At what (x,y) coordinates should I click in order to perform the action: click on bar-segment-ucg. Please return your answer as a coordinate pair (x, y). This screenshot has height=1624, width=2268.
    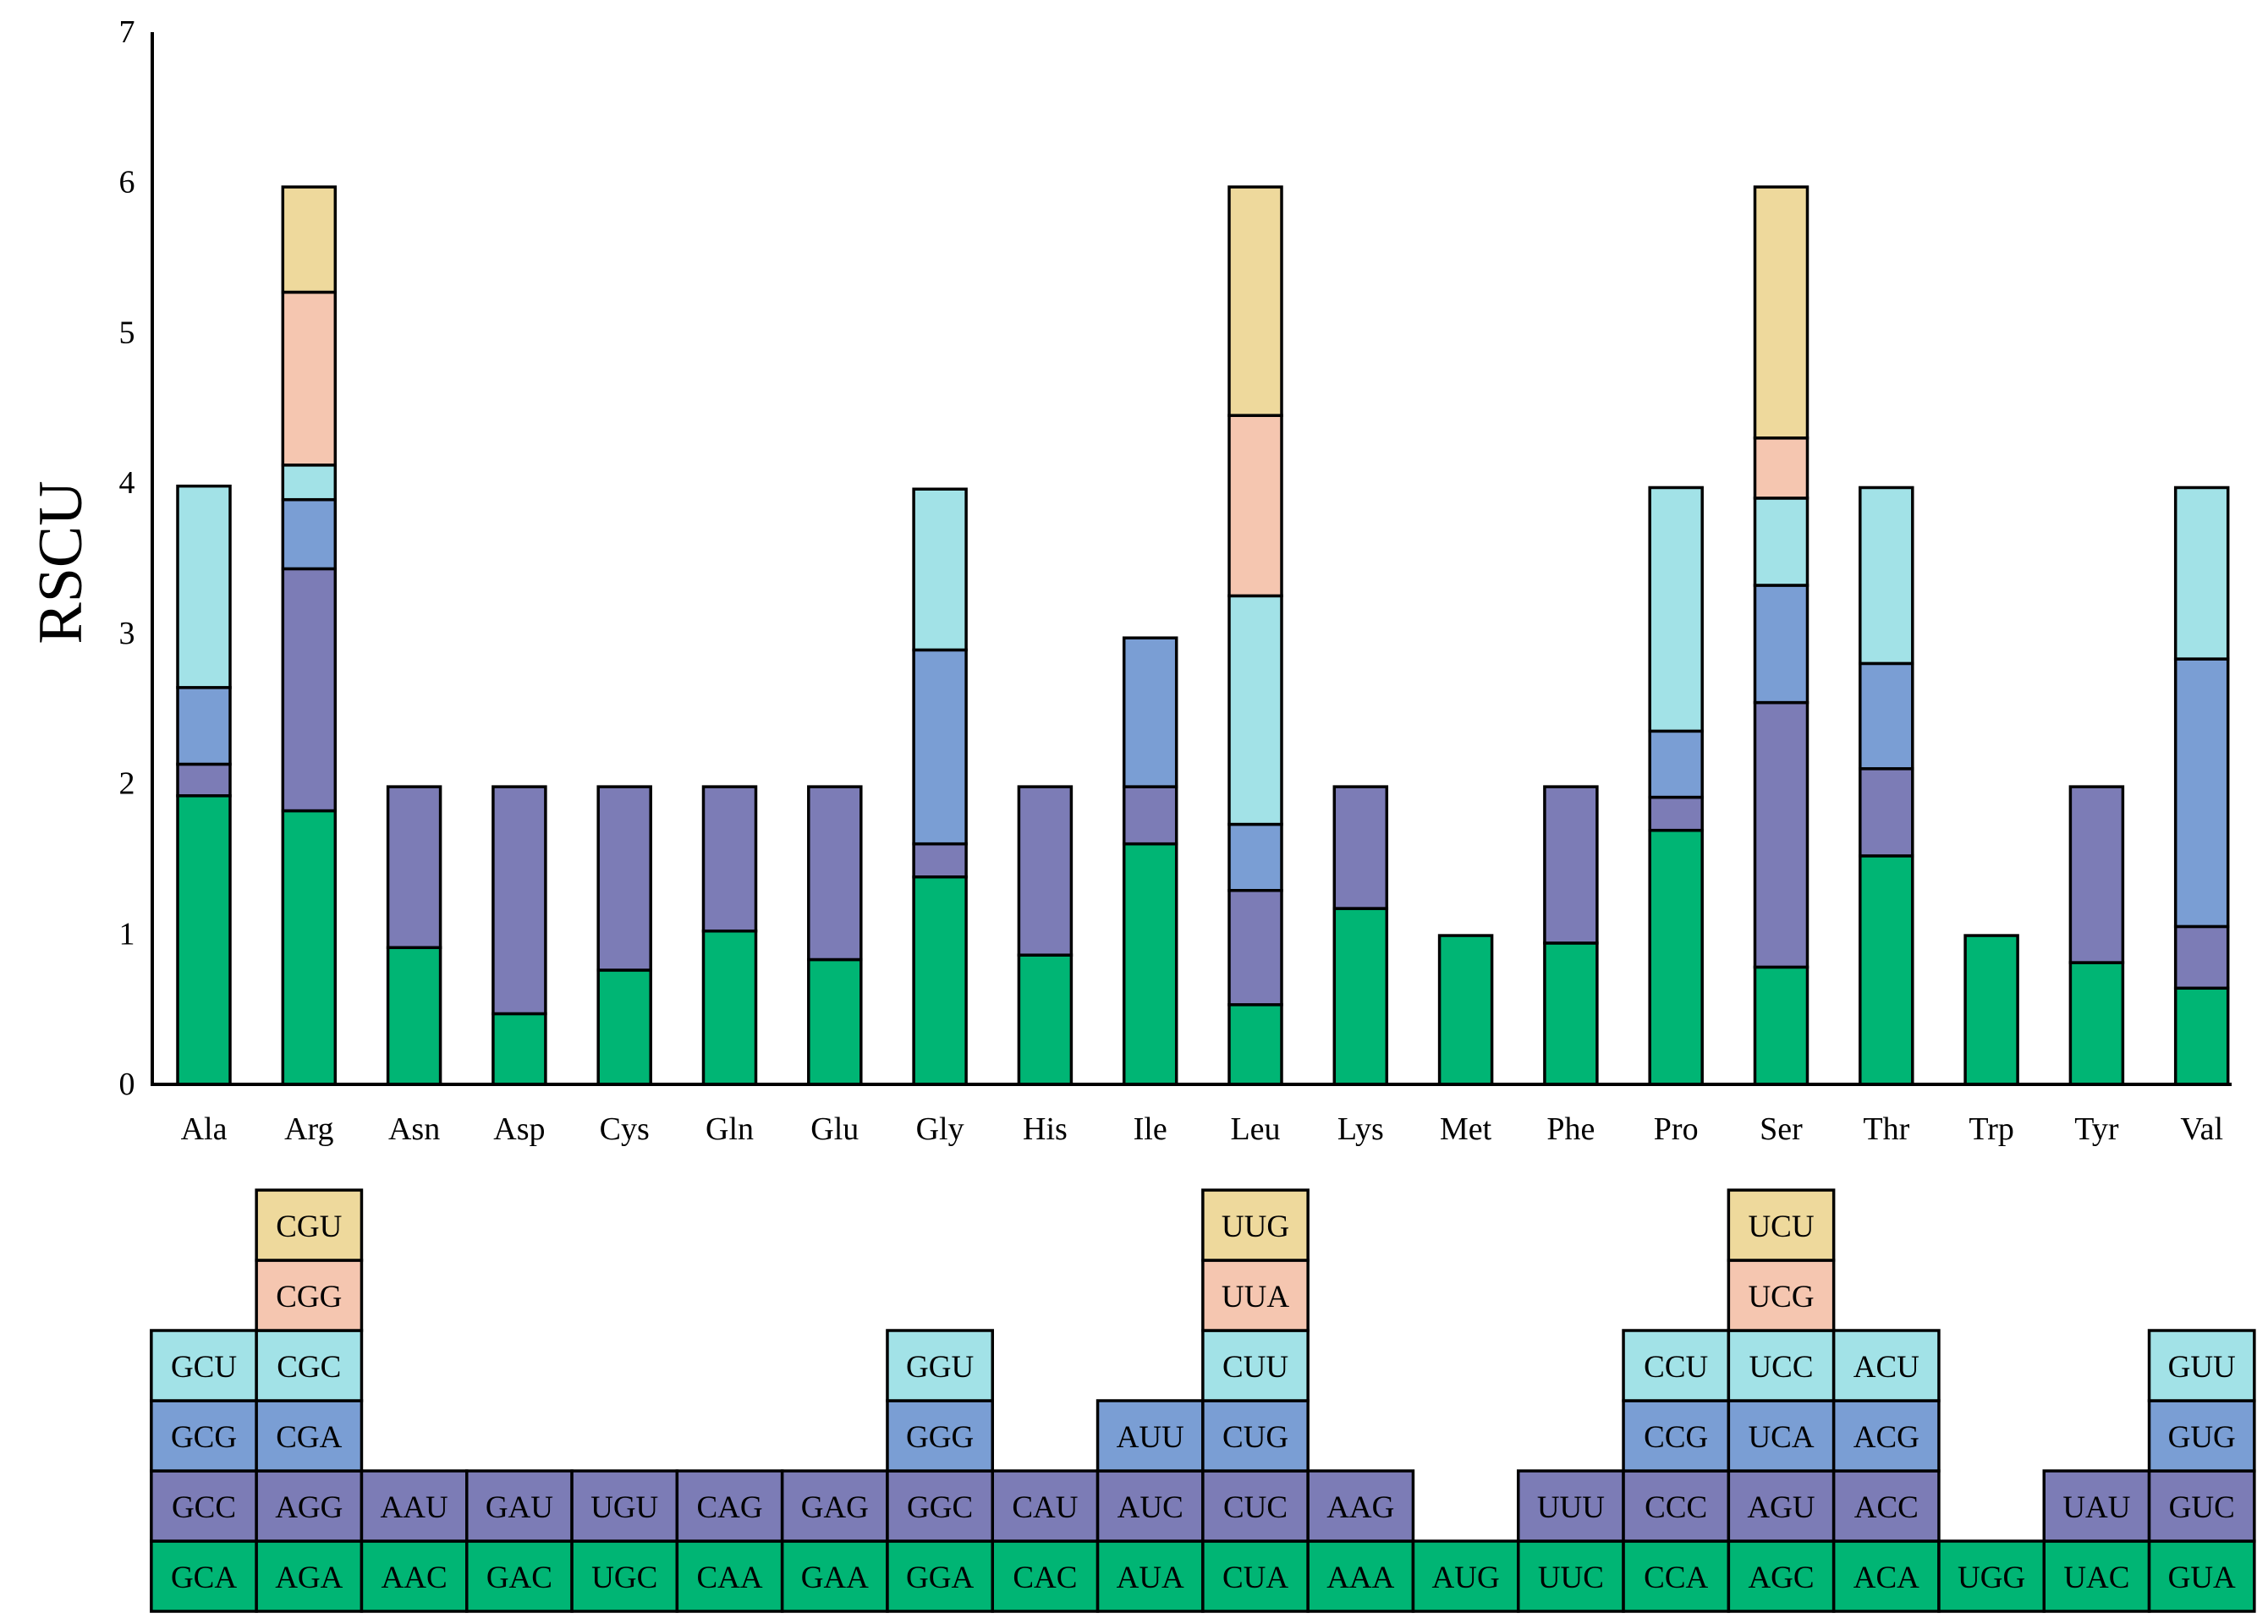
    Looking at the image, I should click on (1781, 468).